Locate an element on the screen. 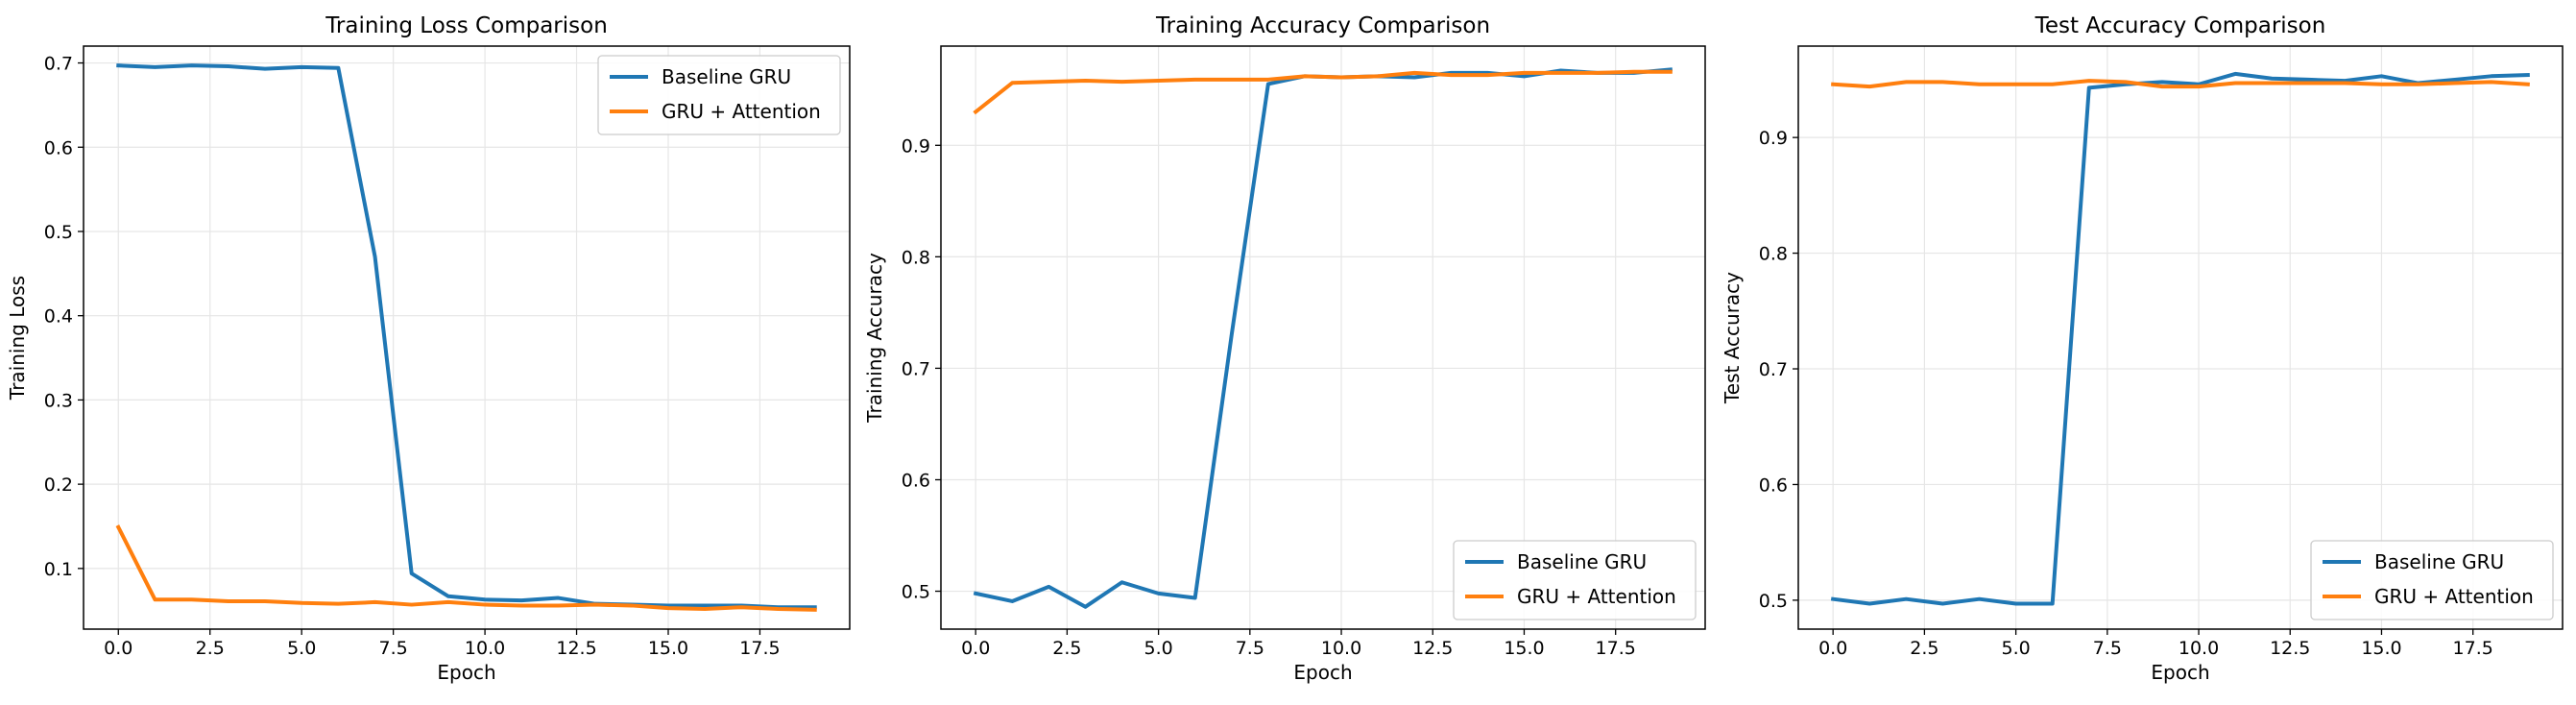 This screenshot has height=705, width=2576. chart-title: Test Accuracy Comparison is located at coordinates (2180, 25).